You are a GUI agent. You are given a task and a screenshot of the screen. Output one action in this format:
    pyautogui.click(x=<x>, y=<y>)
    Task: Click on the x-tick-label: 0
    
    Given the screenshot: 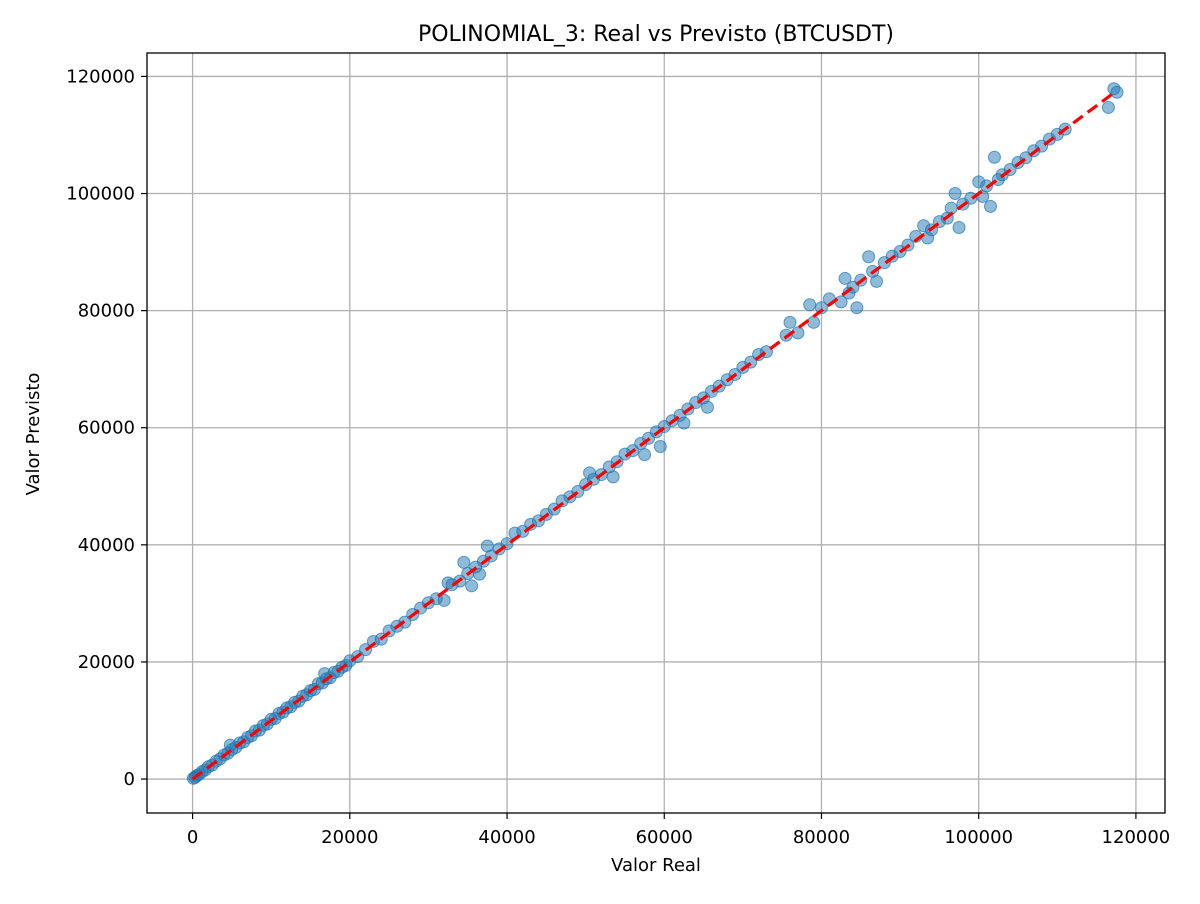 What is the action you would take?
    pyautogui.click(x=192, y=837)
    